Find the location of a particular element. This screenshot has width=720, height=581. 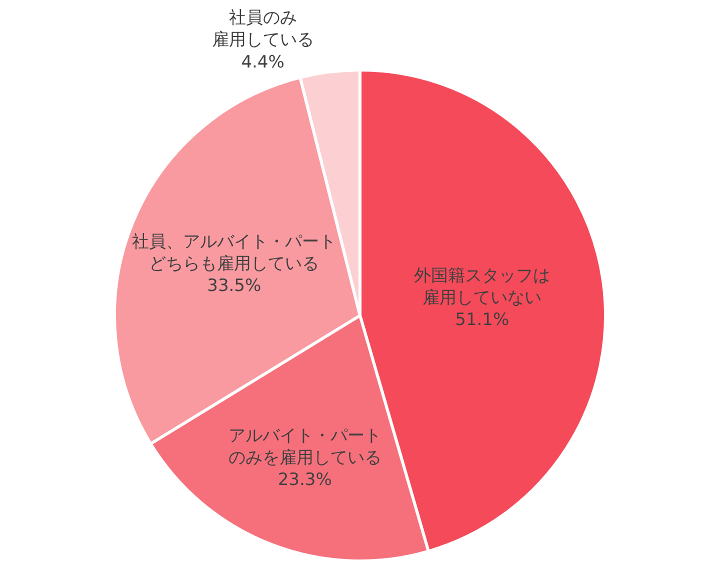

slice-label: 社員のみ雇用している is located at coordinates (263, 29).